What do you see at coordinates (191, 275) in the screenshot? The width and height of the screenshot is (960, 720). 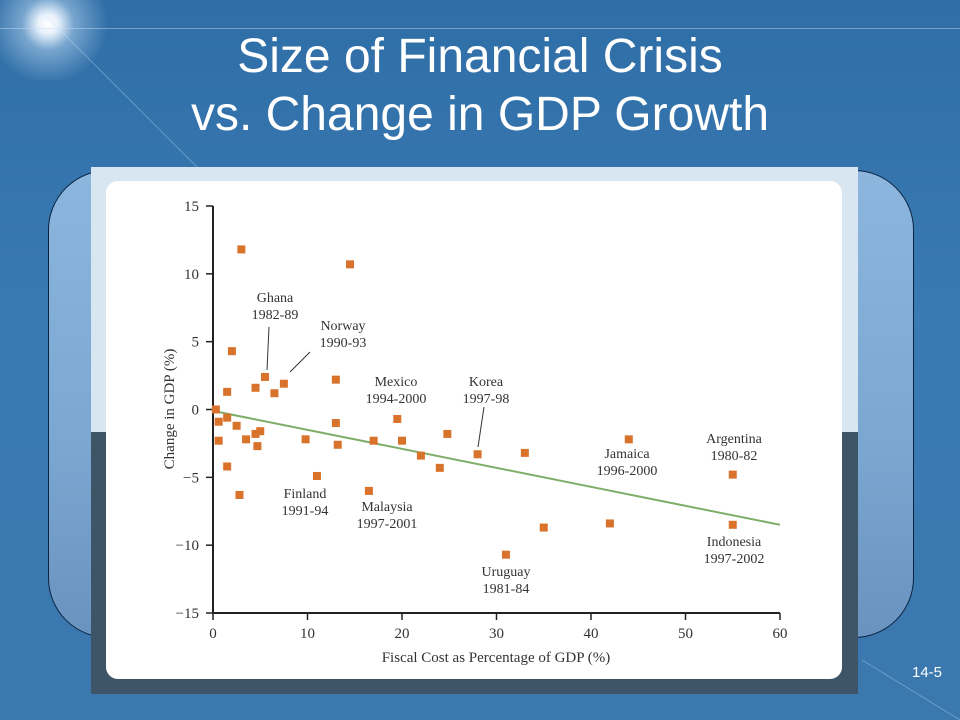 I see `y-tick-label: 10` at bounding box center [191, 275].